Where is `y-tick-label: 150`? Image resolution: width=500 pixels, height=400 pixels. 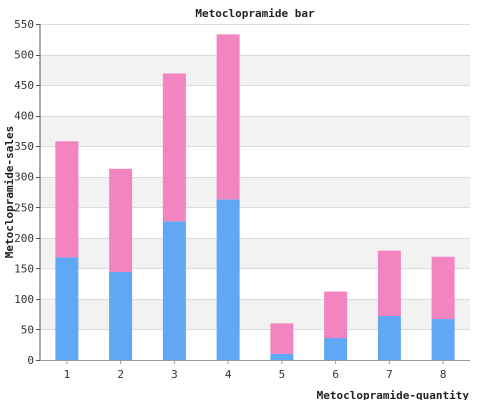 y-tick-label: 150 is located at coordinates (24, 268).